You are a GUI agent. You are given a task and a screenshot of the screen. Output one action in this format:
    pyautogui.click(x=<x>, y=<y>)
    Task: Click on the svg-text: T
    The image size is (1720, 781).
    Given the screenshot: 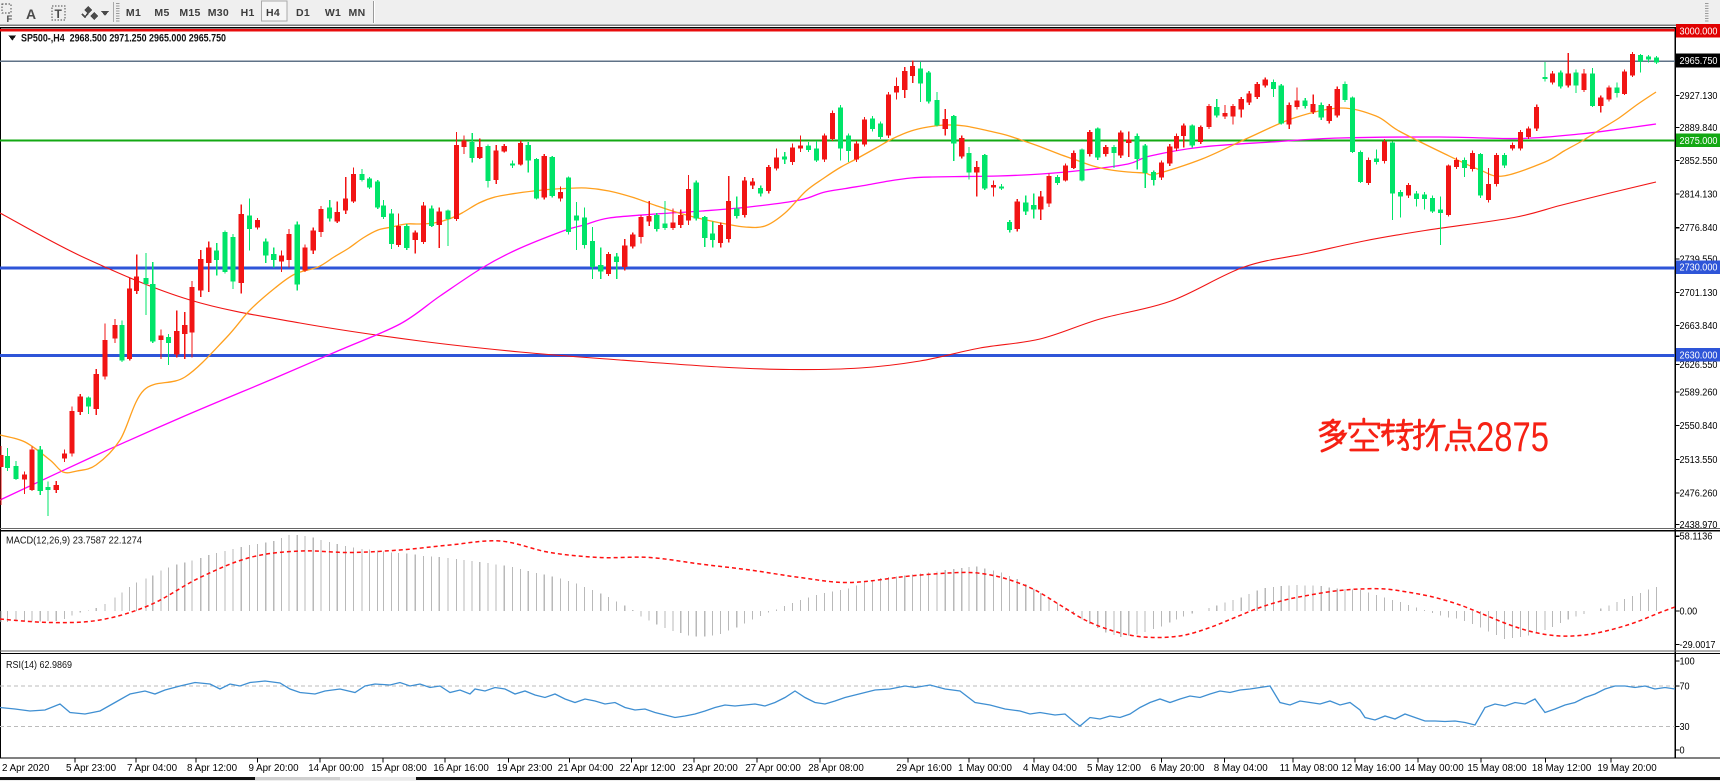 What is the action you would take?
    pyautogui.click(x=59, y=14)
    